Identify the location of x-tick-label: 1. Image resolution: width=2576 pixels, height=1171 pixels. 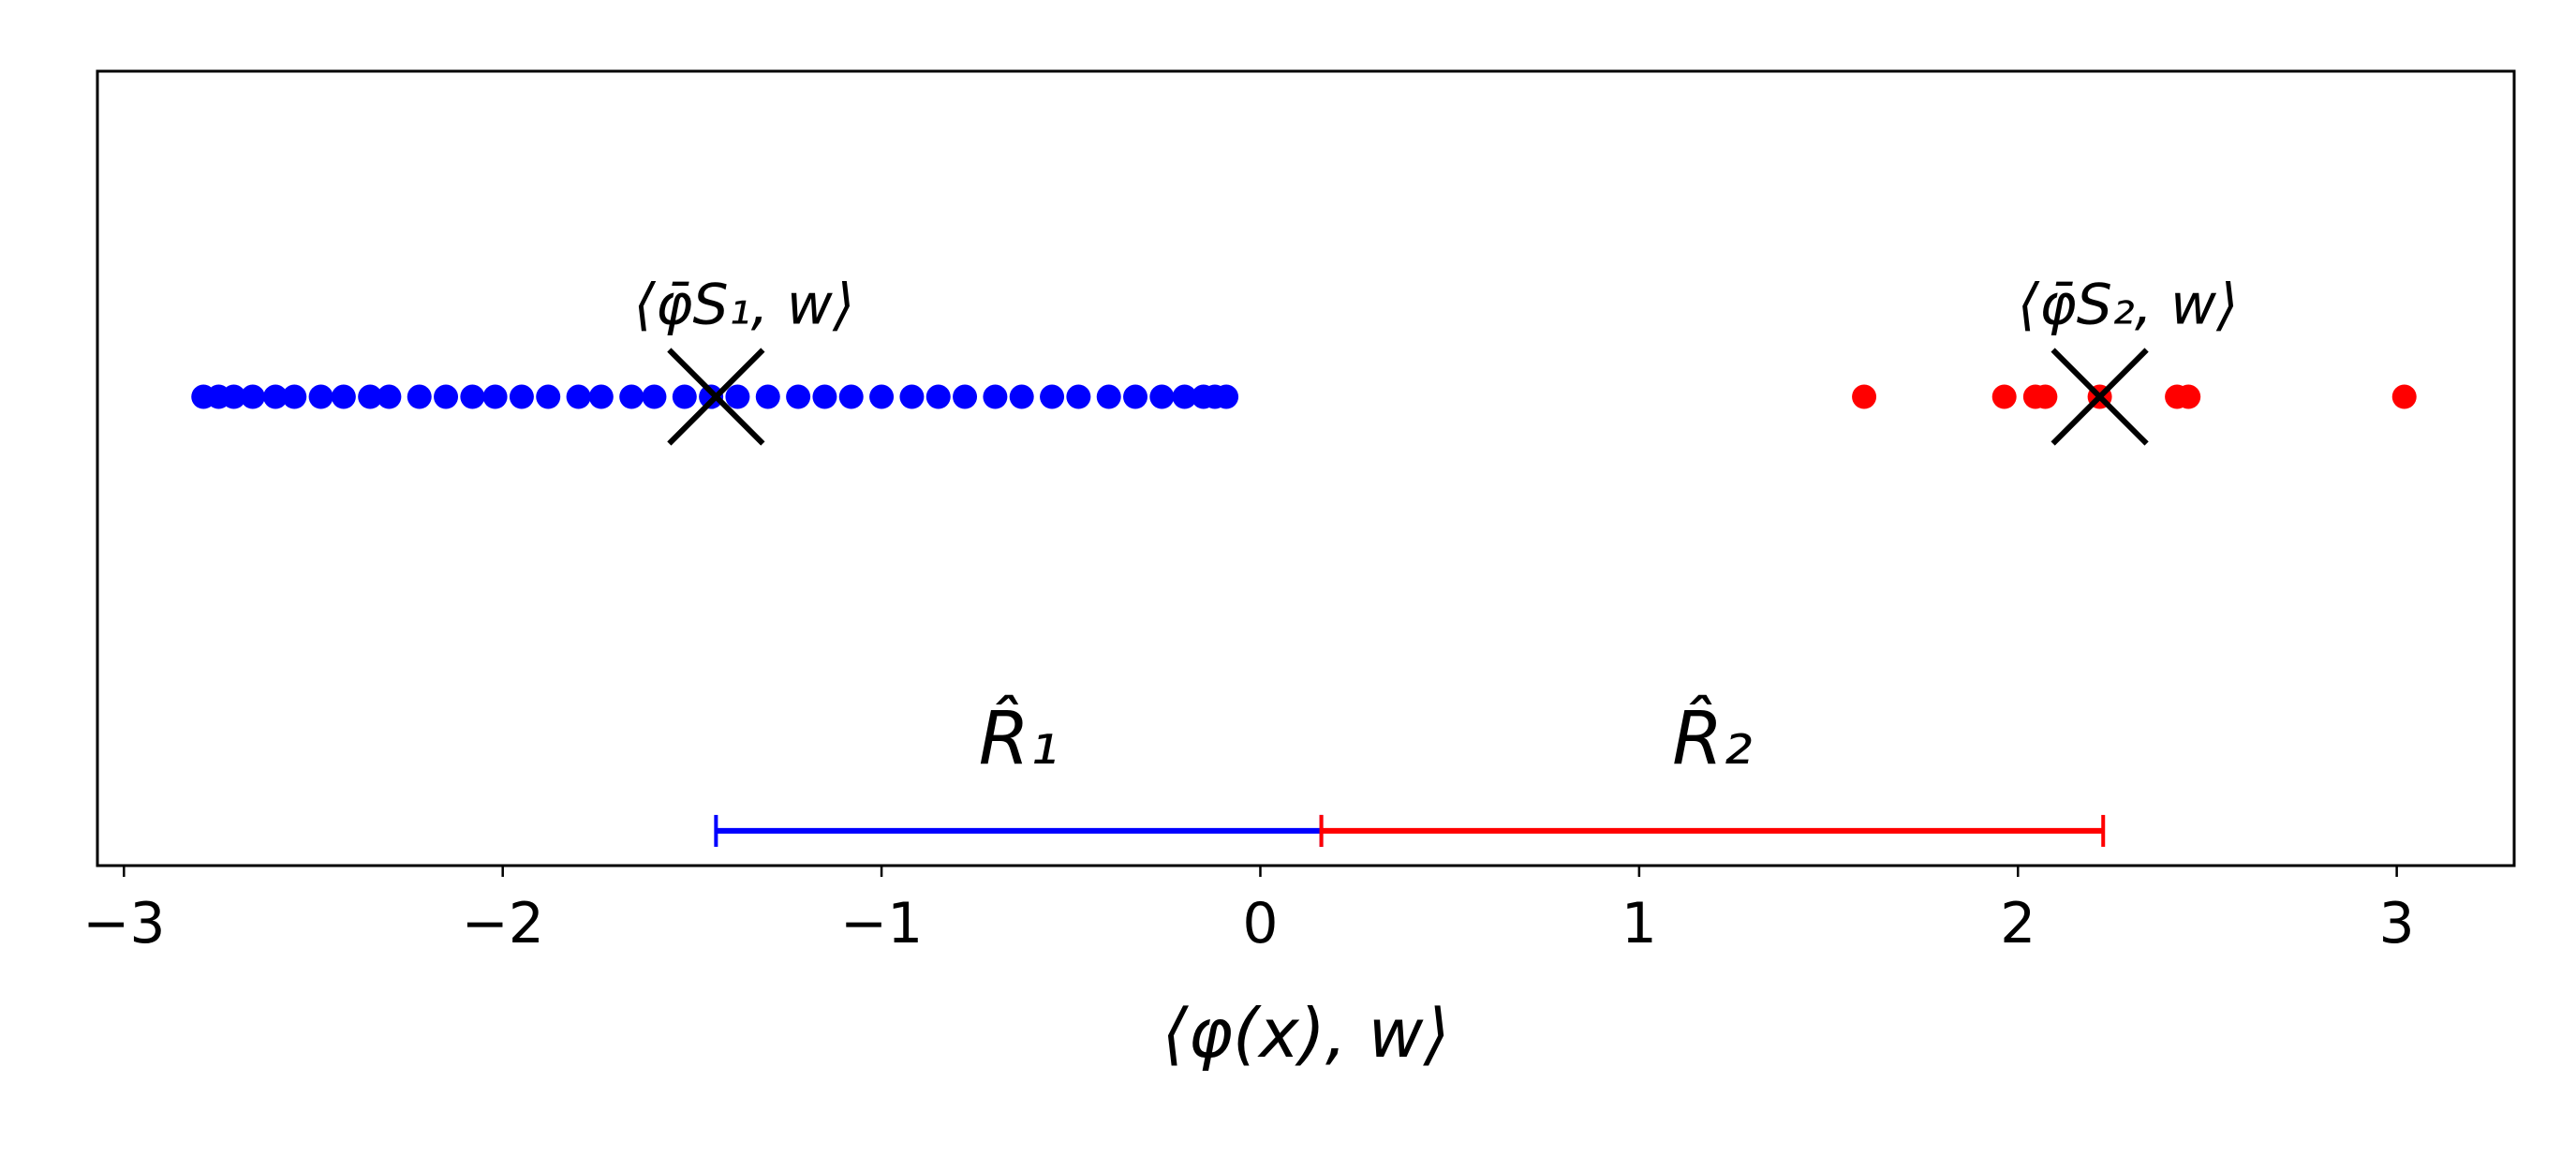
(1639, 923).